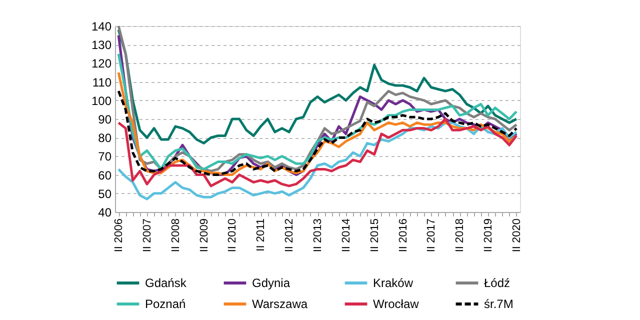 The height and width of the screenshot is (320, 640). Describe the element at coordinates (488, 235) in the screenshot. I see `x-tick-label: II 2019` at that location.